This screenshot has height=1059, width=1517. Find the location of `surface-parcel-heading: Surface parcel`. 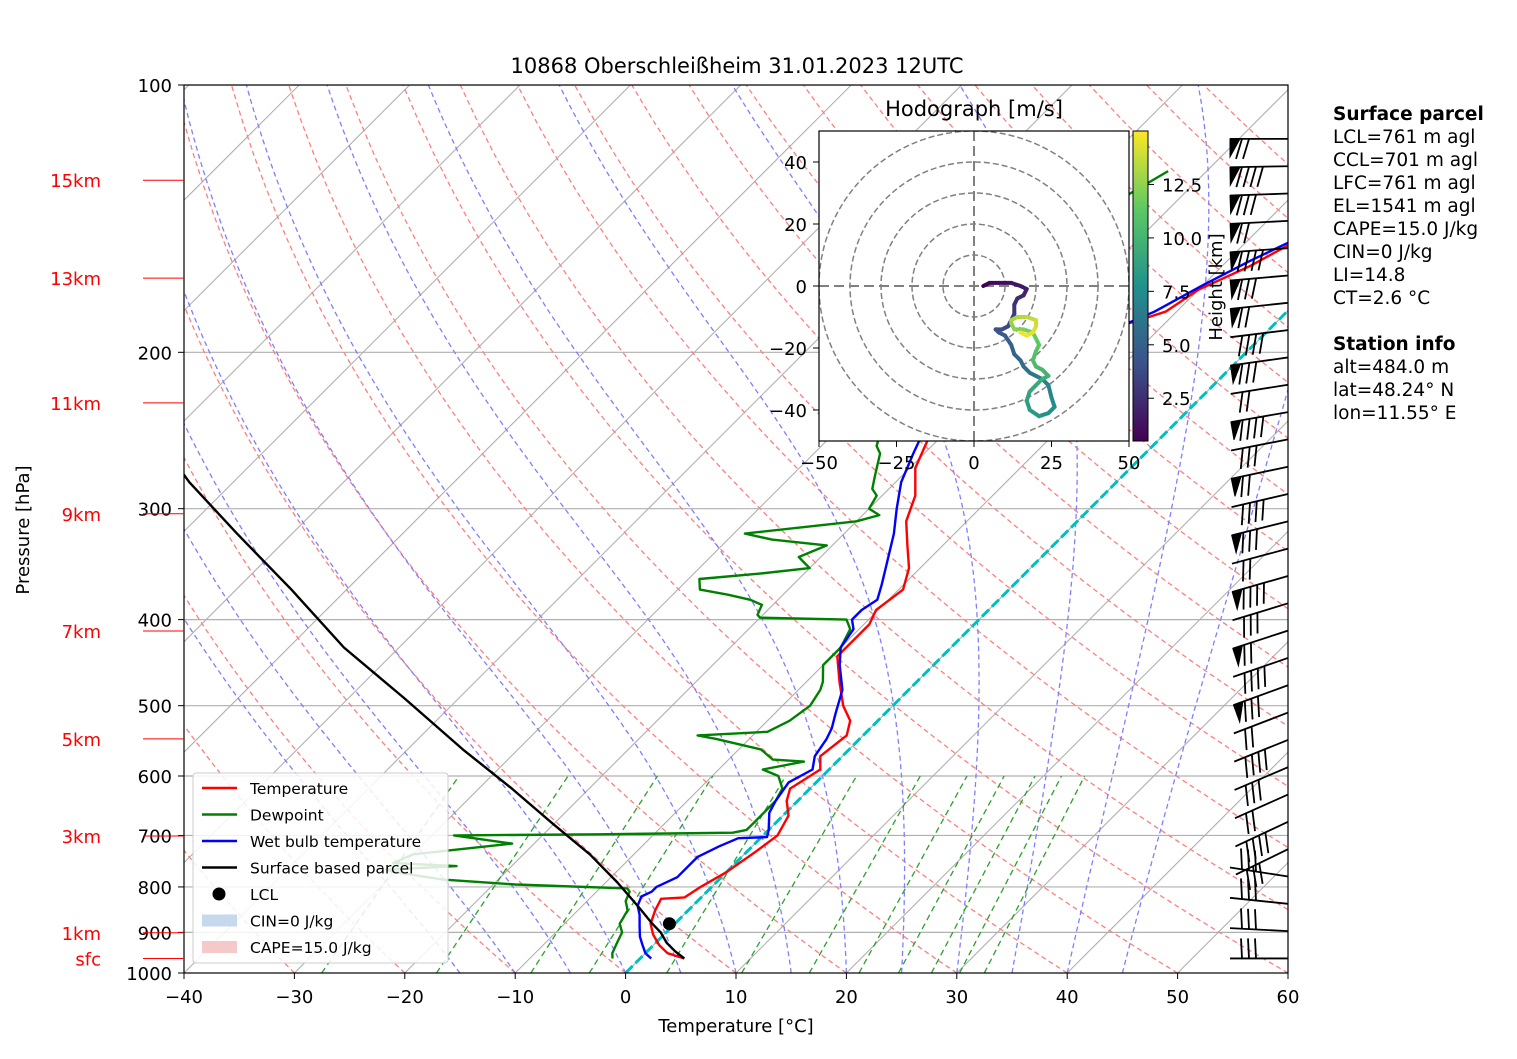

surface-parcel-heading: Surface parcel is located at coordinates (1408, 114).